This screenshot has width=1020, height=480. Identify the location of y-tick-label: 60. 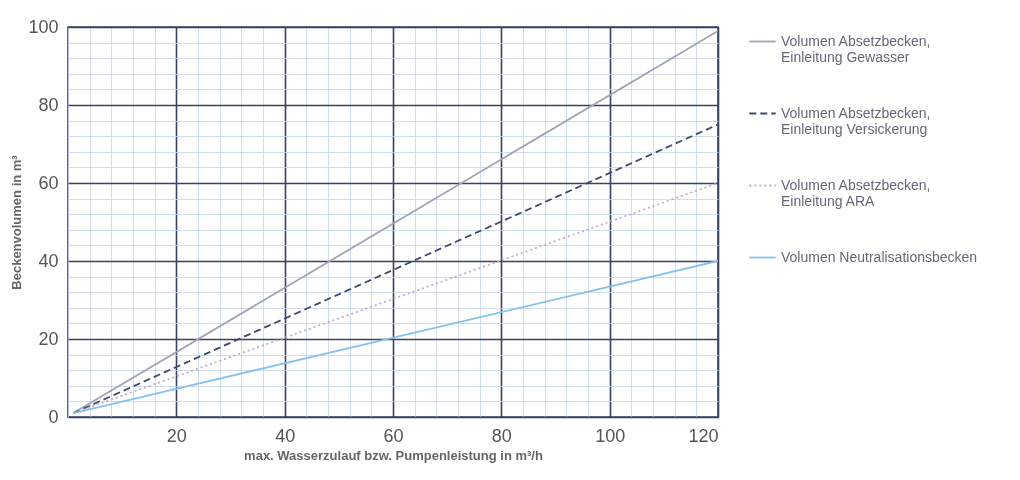
(48, 182).